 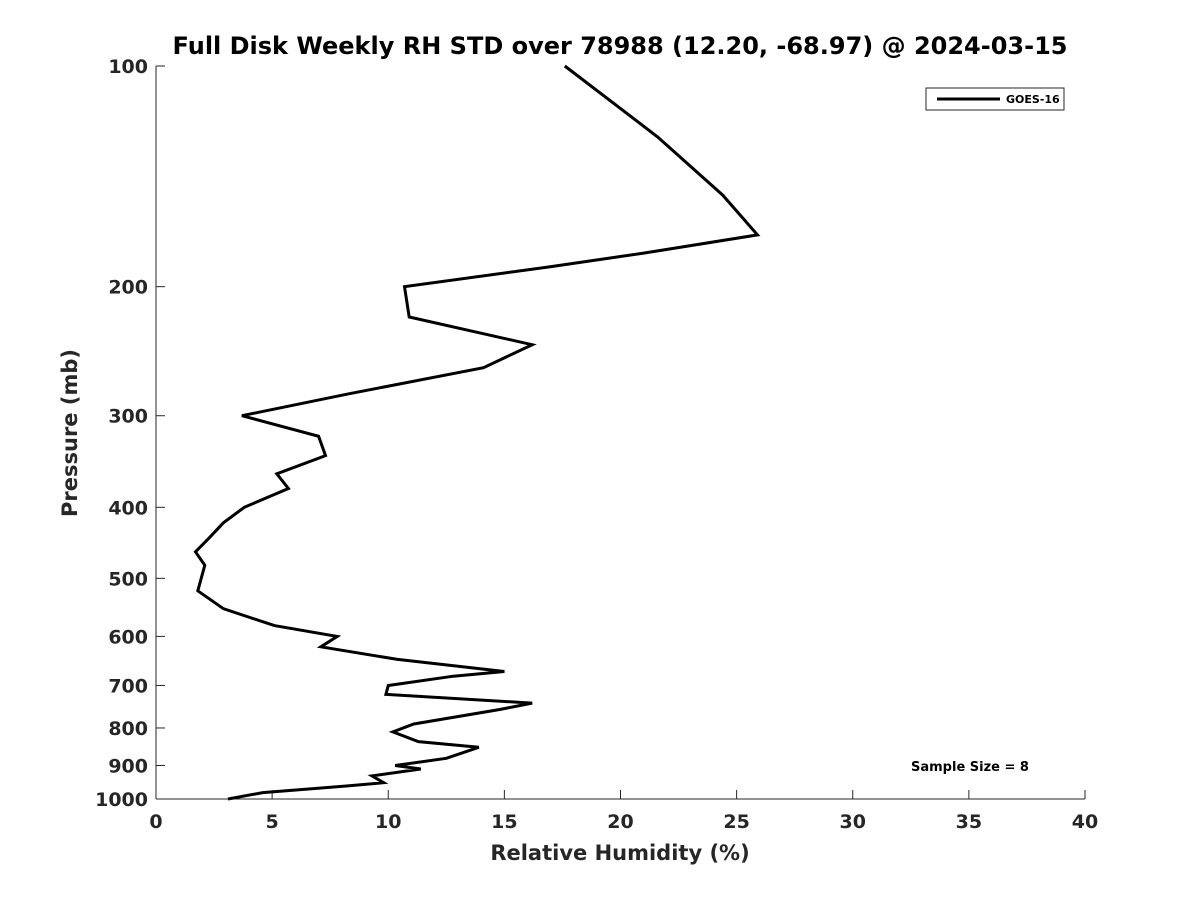 I want to click on x-tick-label: 35, so click(x=969, y=822).